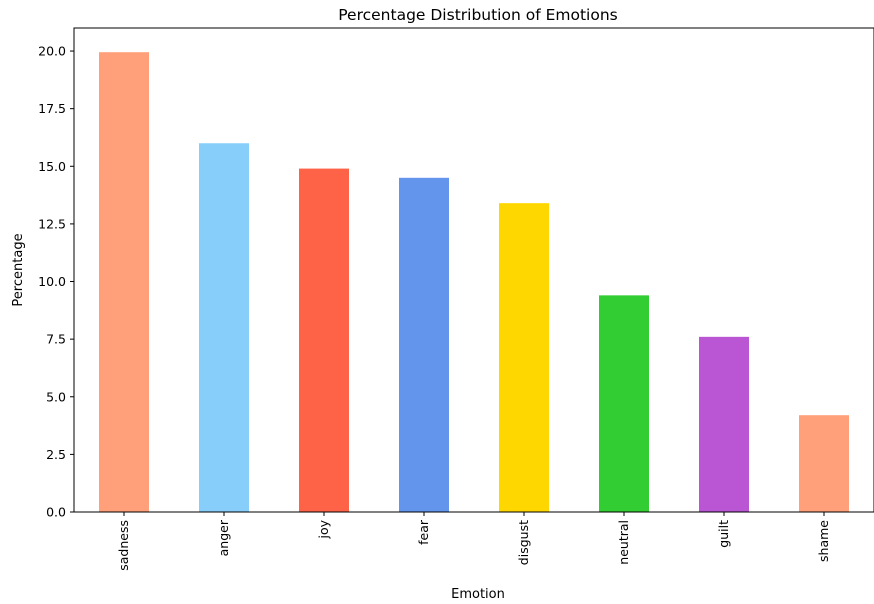 This screenshot has width=874, height=604. Describe the element at coordinates (323, 529) in the screenshot. I see `x-tick-label: joy` at that location.